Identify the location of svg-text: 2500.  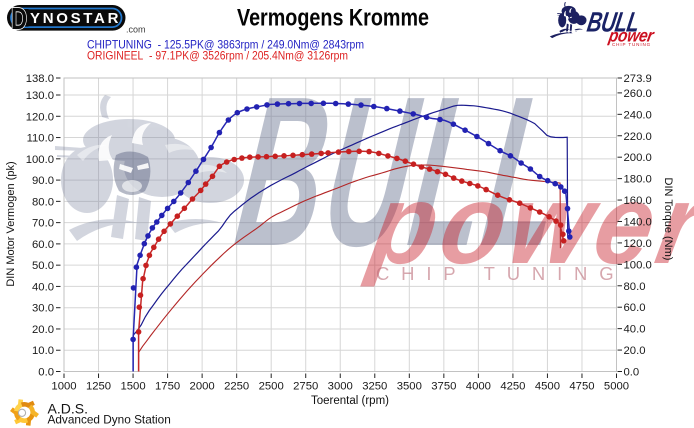
(271, 387).